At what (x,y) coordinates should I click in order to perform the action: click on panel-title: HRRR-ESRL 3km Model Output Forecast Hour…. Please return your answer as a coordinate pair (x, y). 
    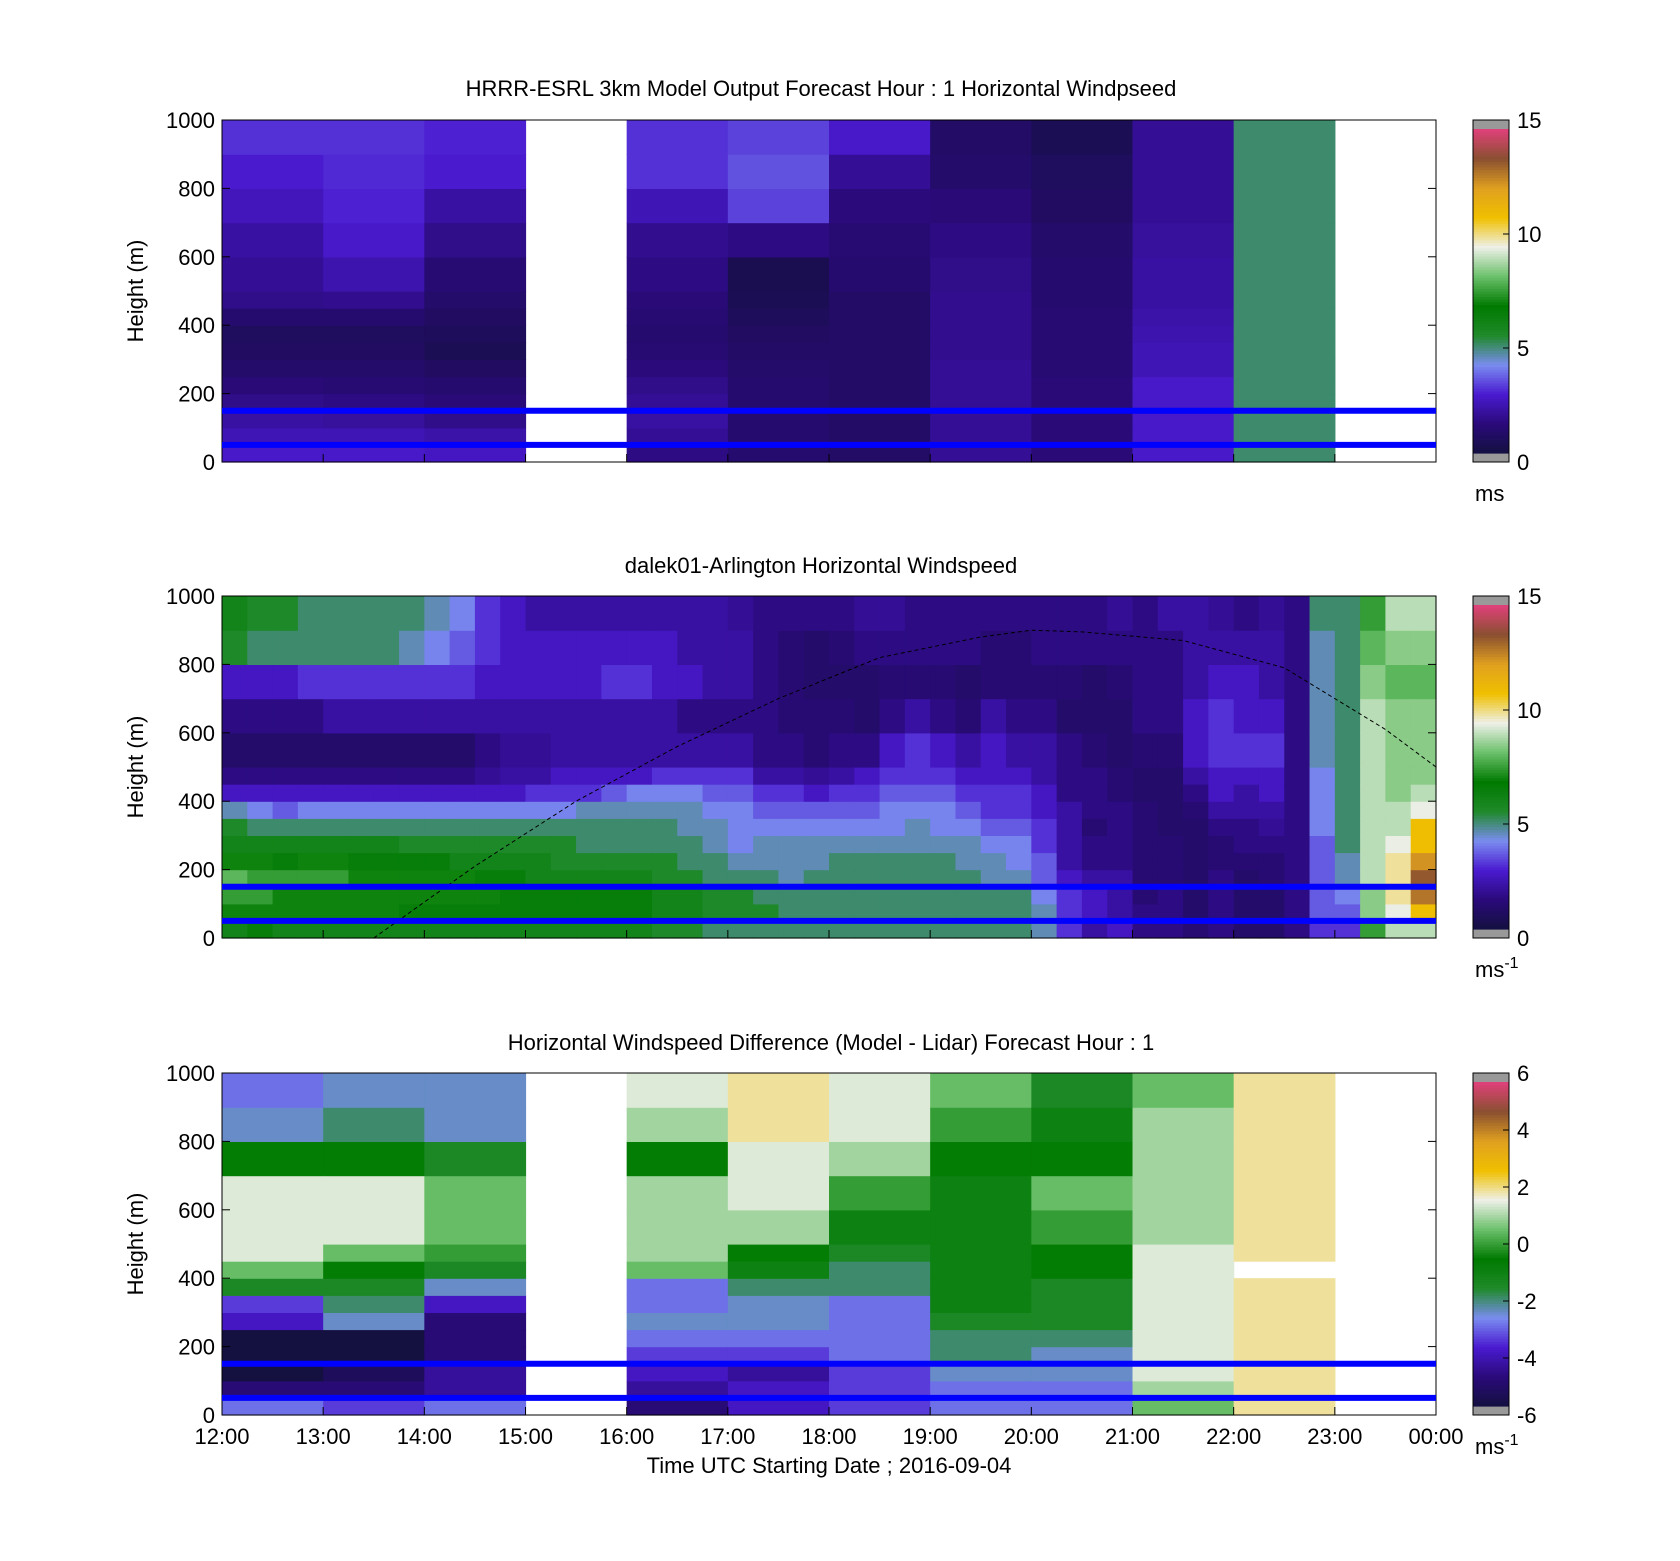
    Looking at the image, I should click on (821, 88).